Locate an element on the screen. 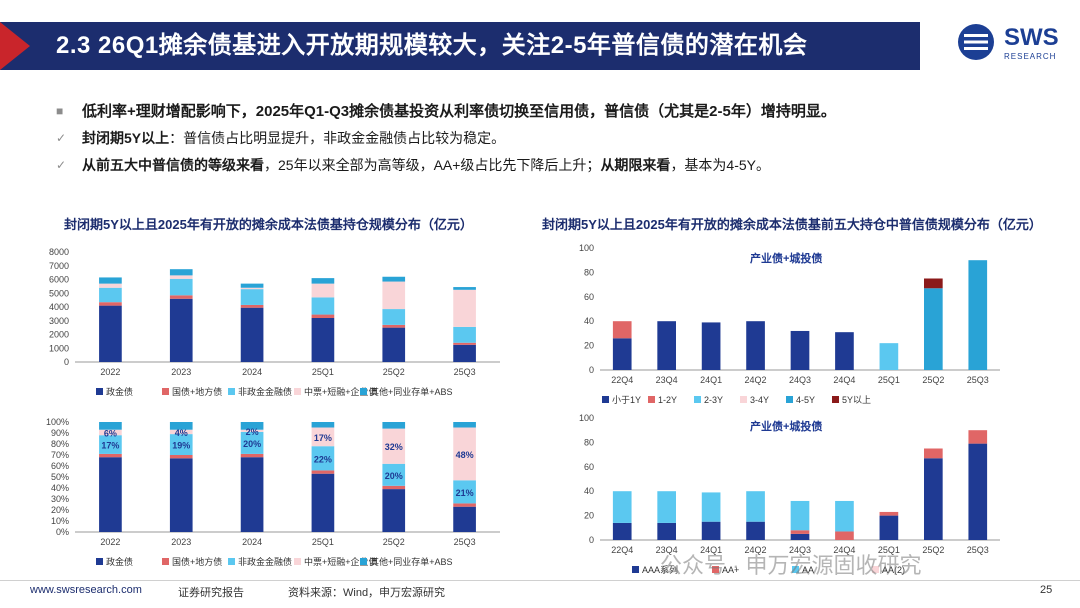  y-tick-label: 8000 is located at coordinates (59, 252).